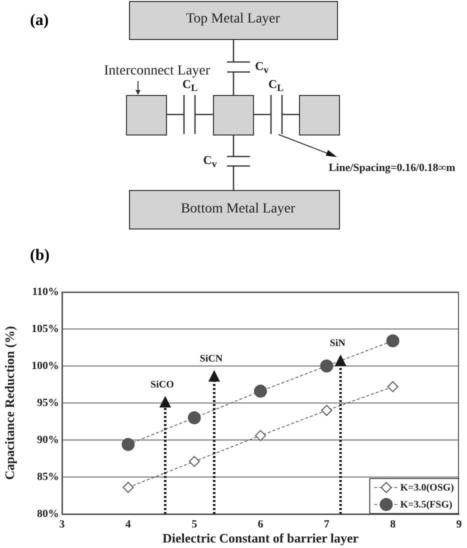 This screenshot has height=548, width=467. Describe the element at coordinates (45, 292) in the screenshot. I see `y-tick-label: 110%` at that location.